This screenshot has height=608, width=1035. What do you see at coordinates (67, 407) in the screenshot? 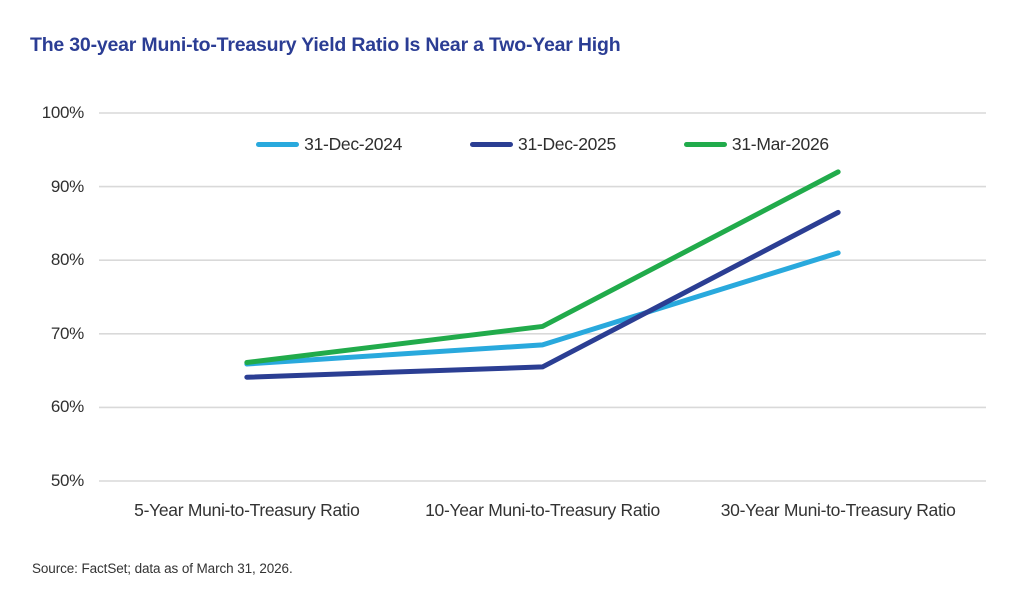
I see `y-tick-label: 60%` at bounding box center [67, 407].